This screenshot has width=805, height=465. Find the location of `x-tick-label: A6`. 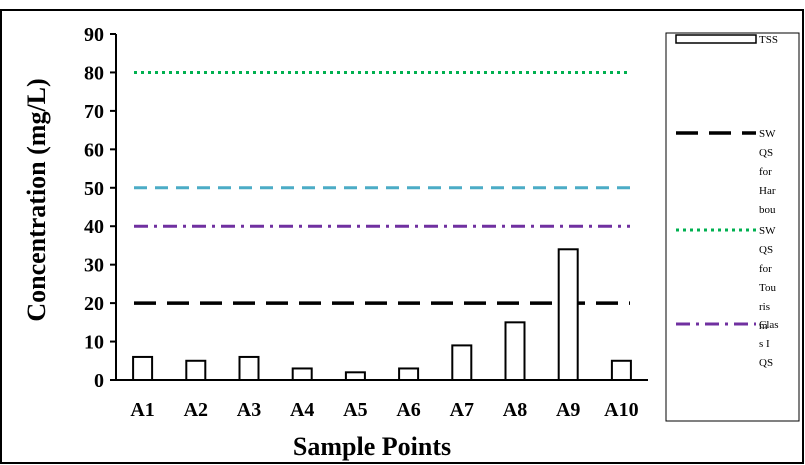

x-tick-label: A6 is located at coordinates (408, 410).